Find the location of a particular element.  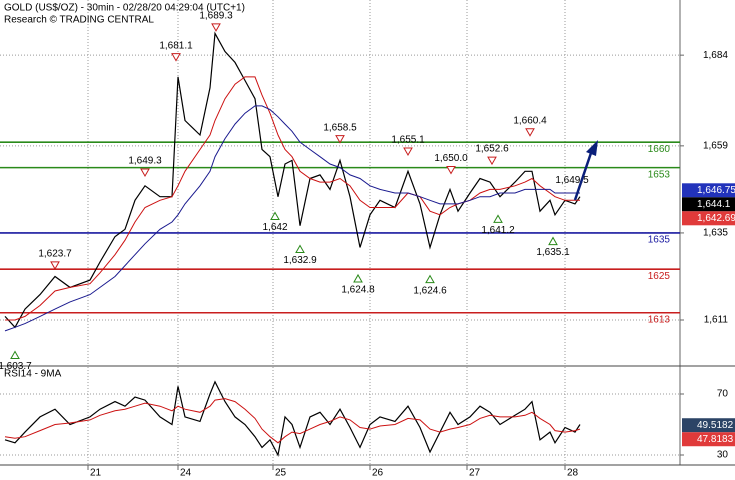

indicator-title: RSI14 - 9MA is located at coordinates (33, 374).